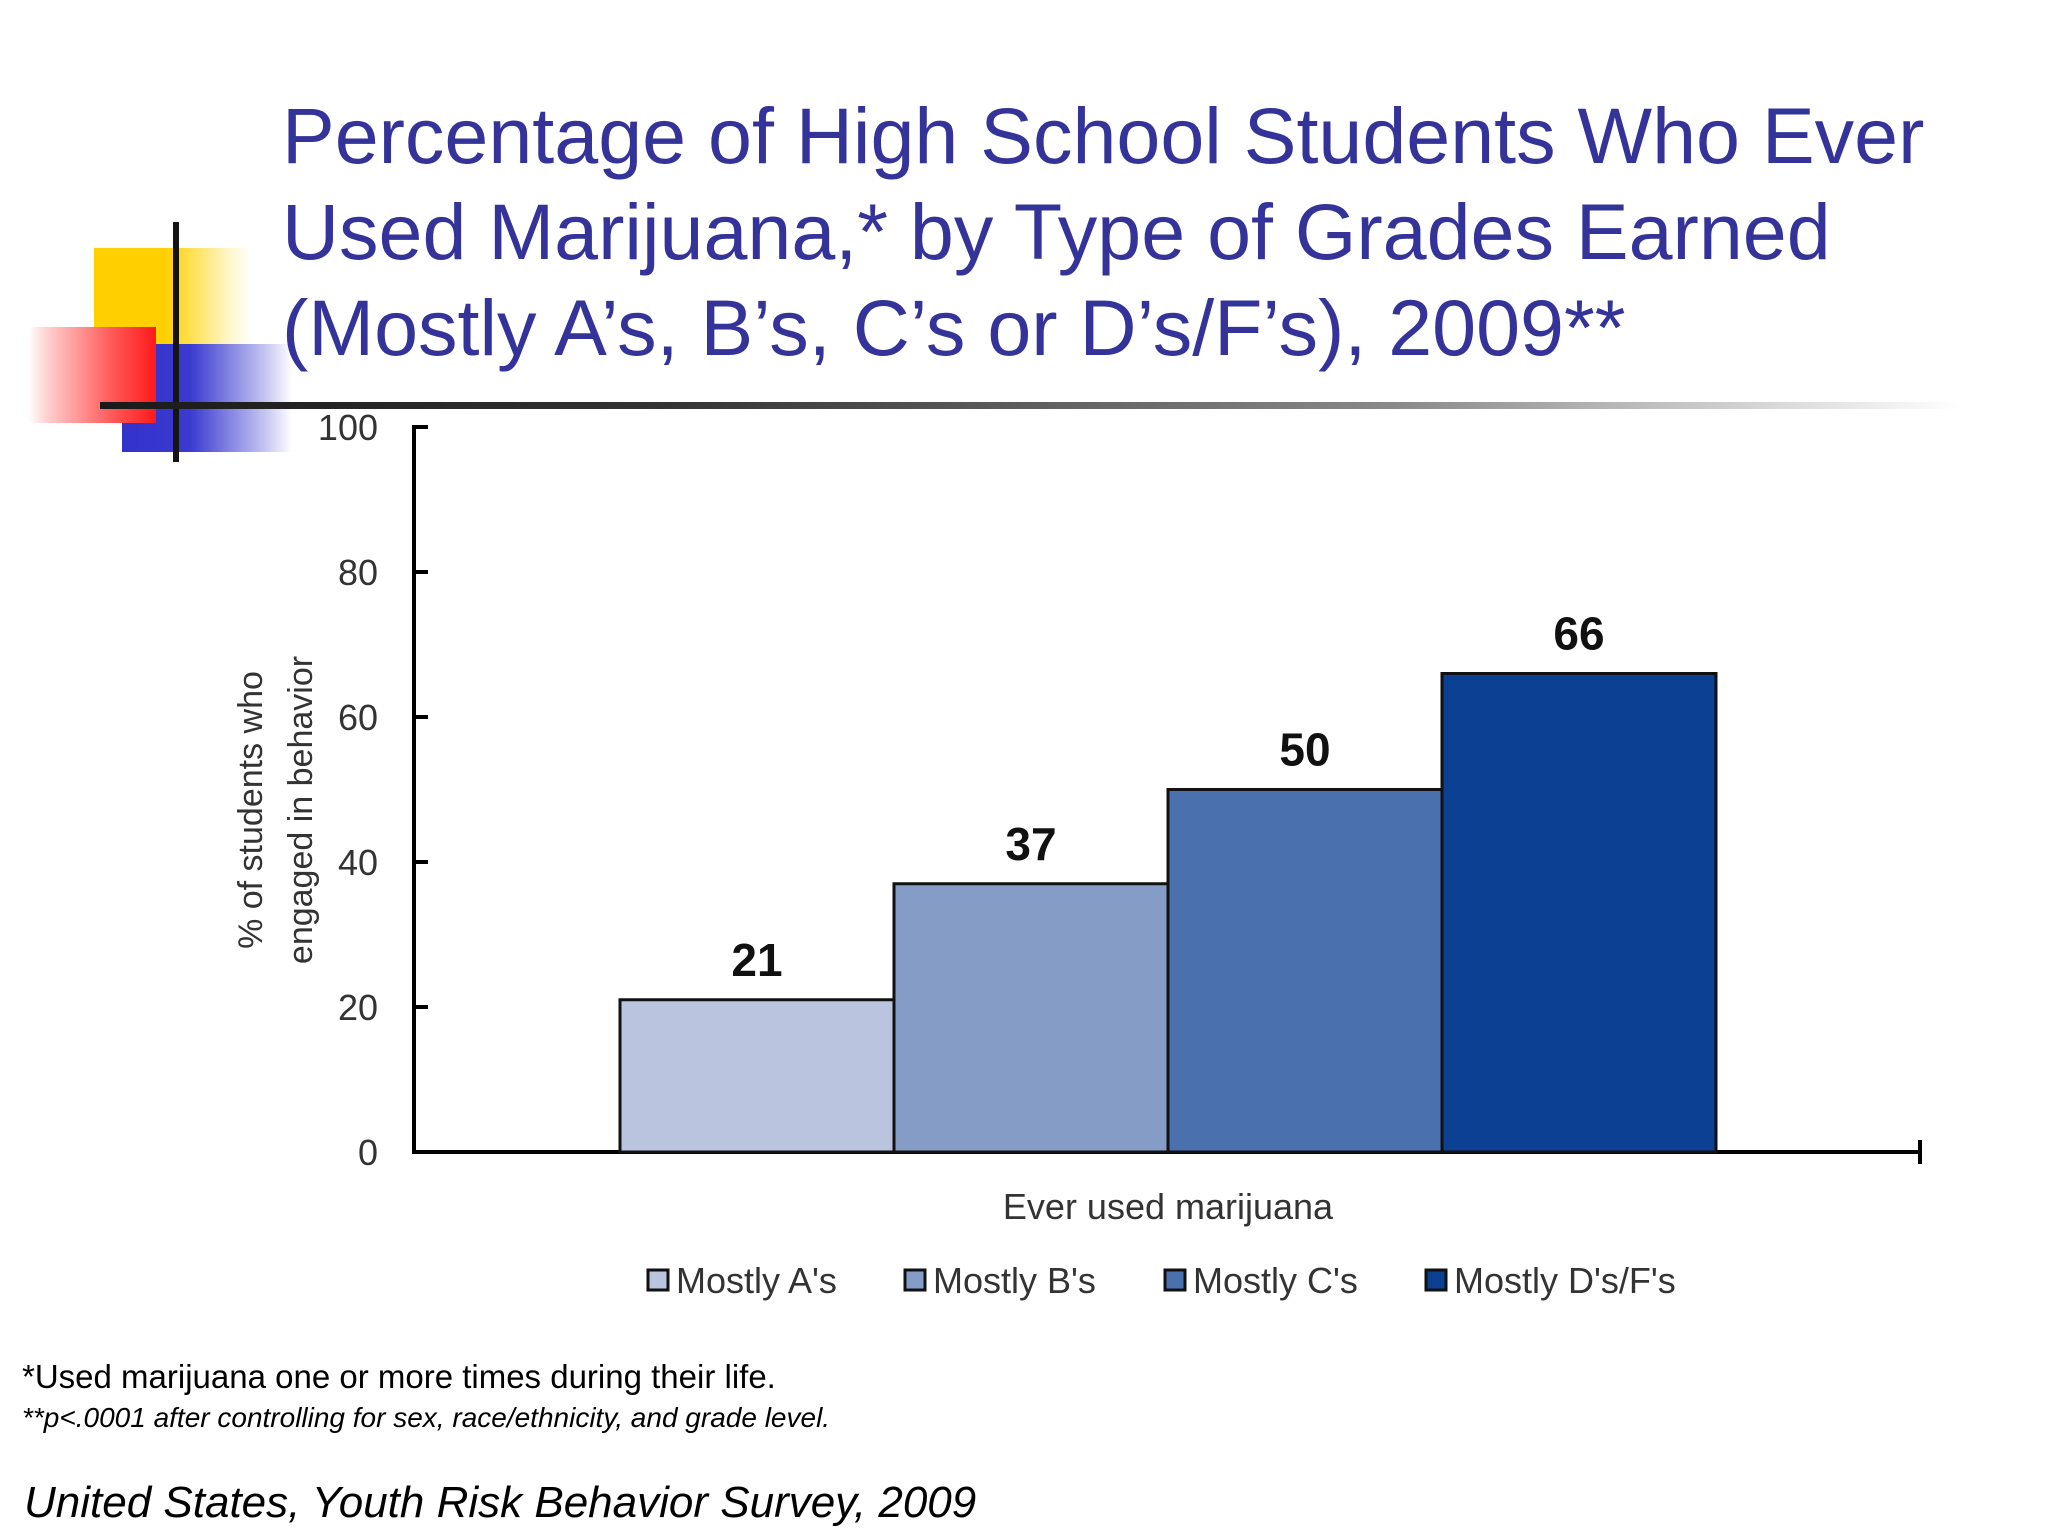 Image resolution: width=2048 pixels, height=1536 pixels. I want to click on bar-mostly-d-s-f-s, so click(1579, 913).